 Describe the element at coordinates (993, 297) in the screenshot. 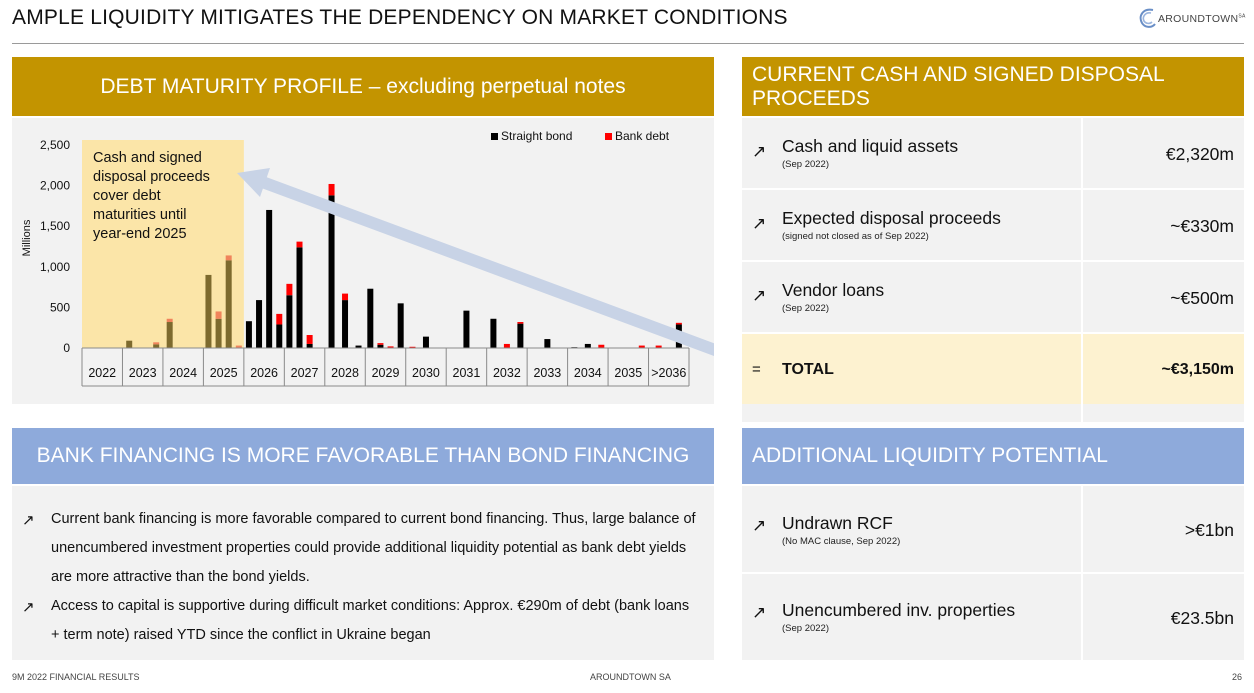

I see `cash-row-vendor-loans: ↗ Vendor loans (Sep 2022) ~€500m` at that location.